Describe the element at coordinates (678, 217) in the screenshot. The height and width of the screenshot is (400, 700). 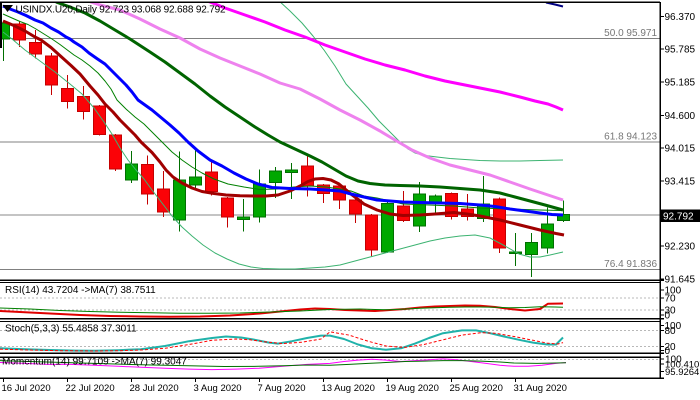
I see `svg-text: 92.792` at that location.